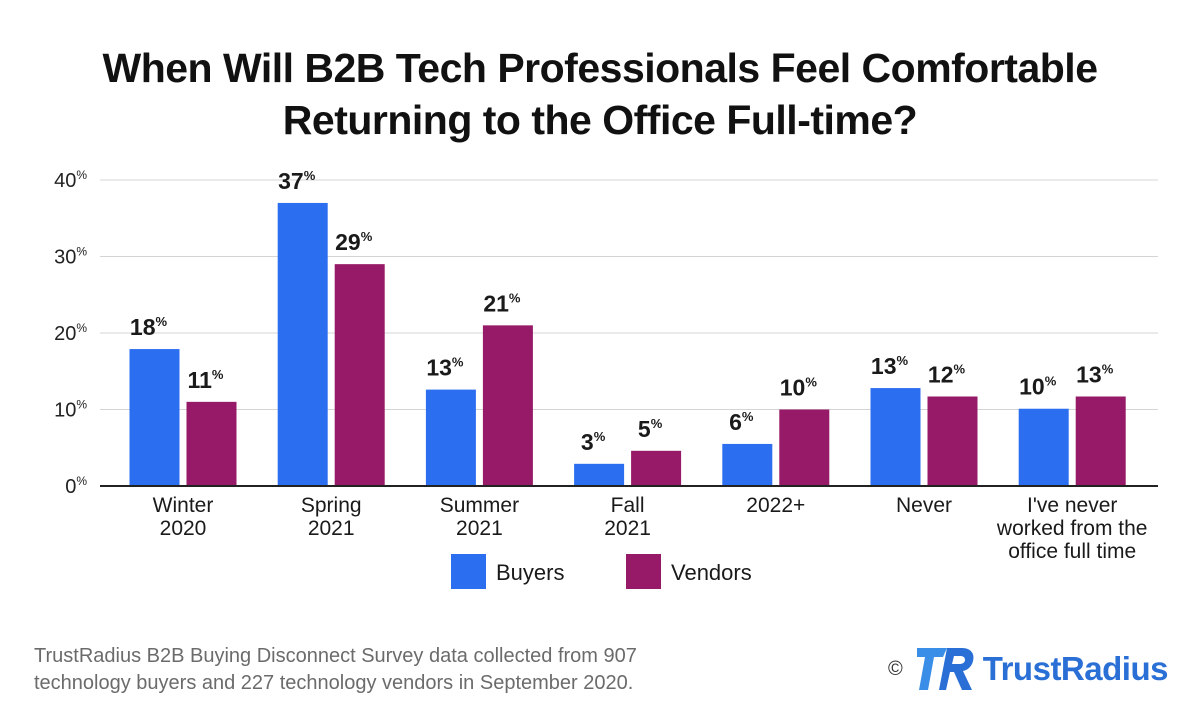  Describe the element at coordinates (741, 422) in the screenshot. I see `value-label-buyers-4: 6%` at that location.